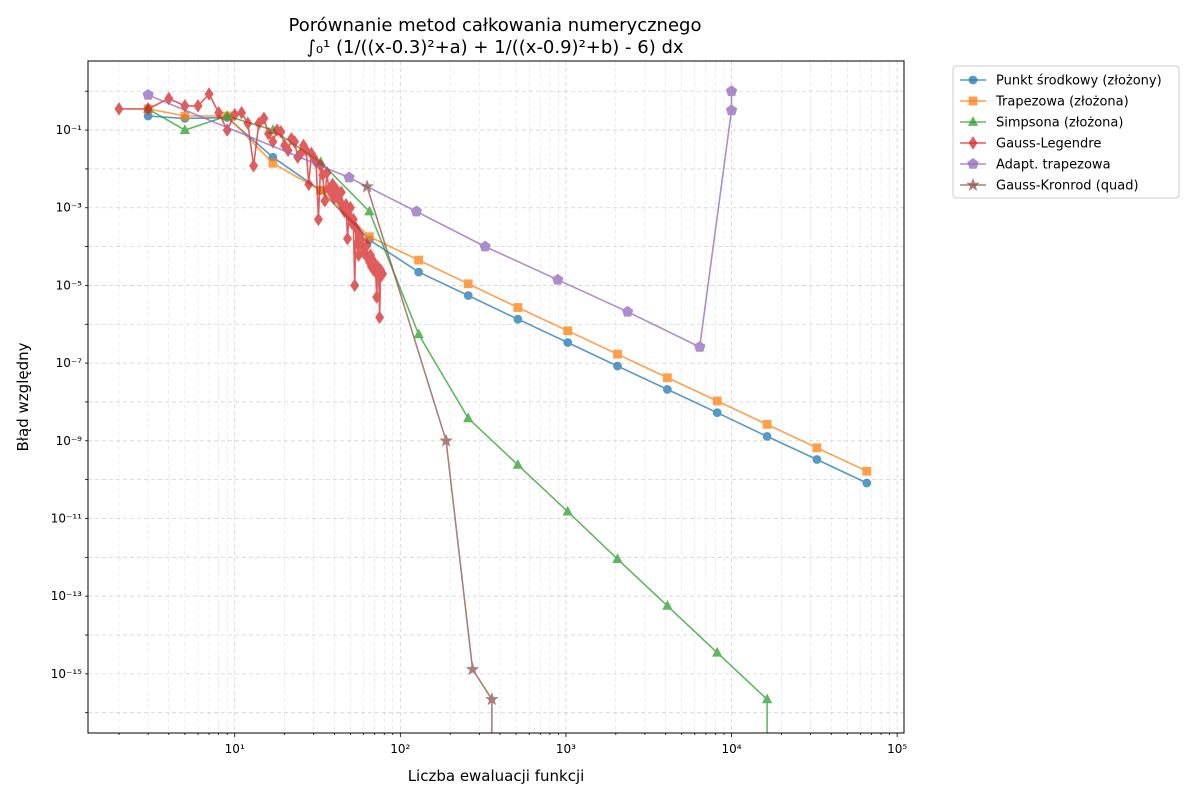 This screenshot has width=1200, height=800. I want to click on legend-box, so click(1066, 132).